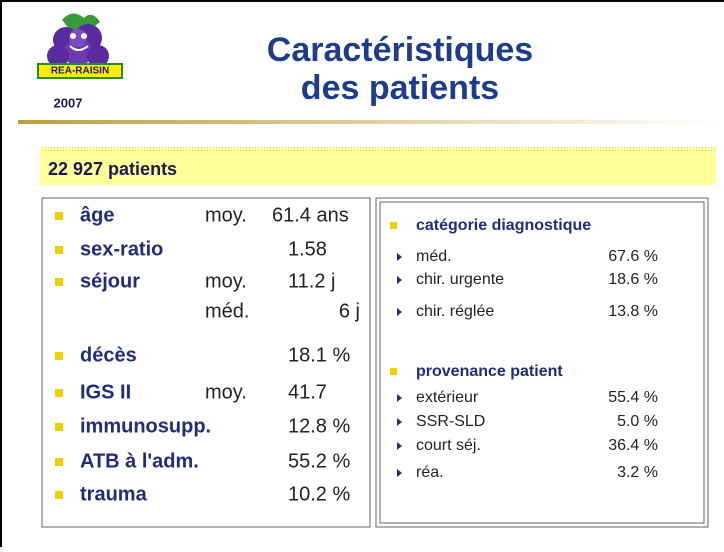 Image resolution: width=724 pixels, height=552 pixels. I want to click on item-label: court séj., so click(448, 445).